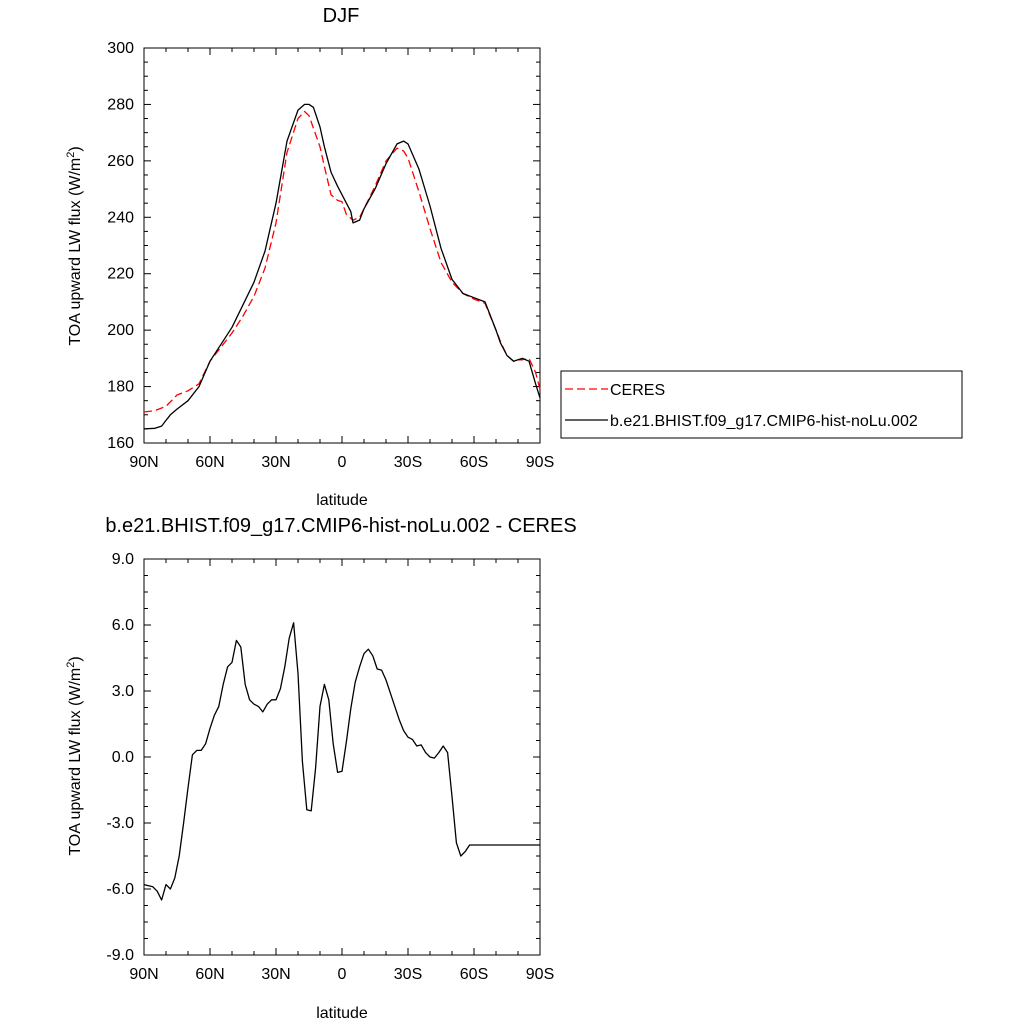  What do you see at coordinates (74, 755) in the screenshot?
I see `chart-bottom-y-axis-label: TOA upward LW flux (W/m2)` at bounding box center [74, 755].